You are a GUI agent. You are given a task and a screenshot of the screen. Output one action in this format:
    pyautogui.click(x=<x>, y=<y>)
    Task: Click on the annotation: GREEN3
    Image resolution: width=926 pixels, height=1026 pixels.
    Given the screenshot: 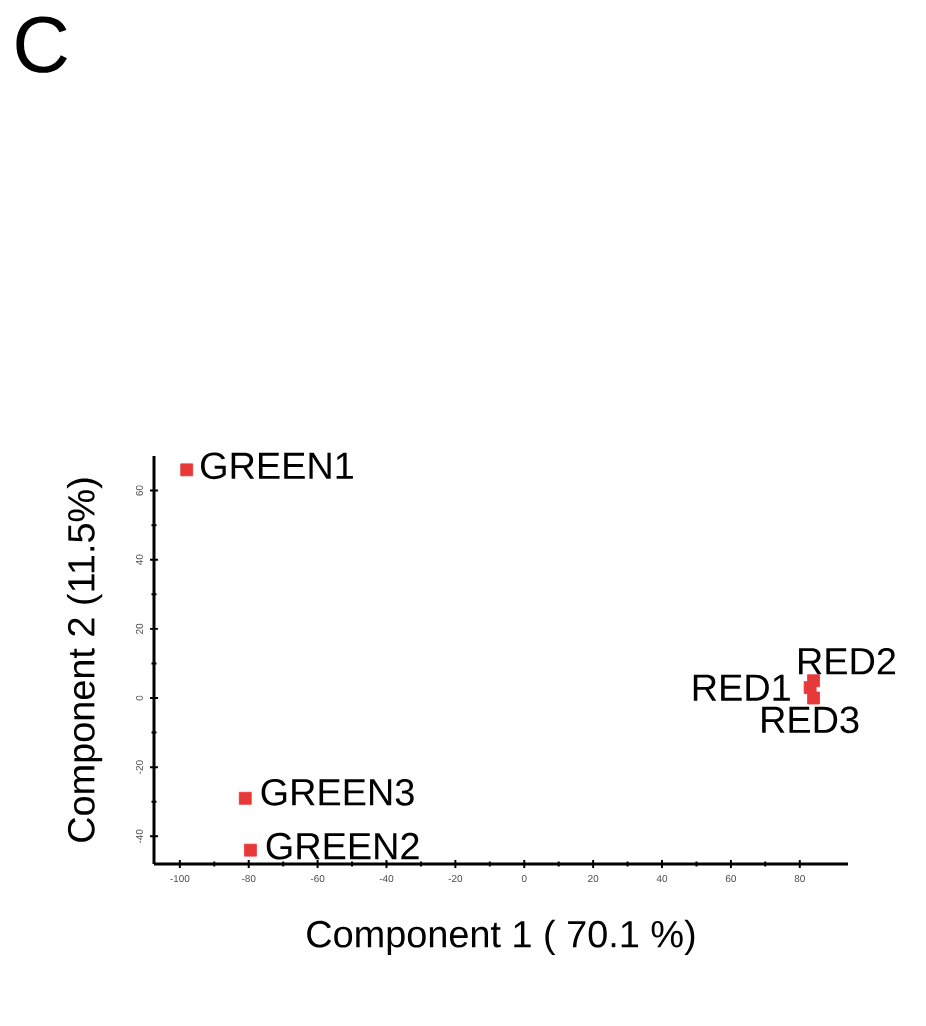 What is the action you would take?
    pyautogui.click(x=337, y=792)
    